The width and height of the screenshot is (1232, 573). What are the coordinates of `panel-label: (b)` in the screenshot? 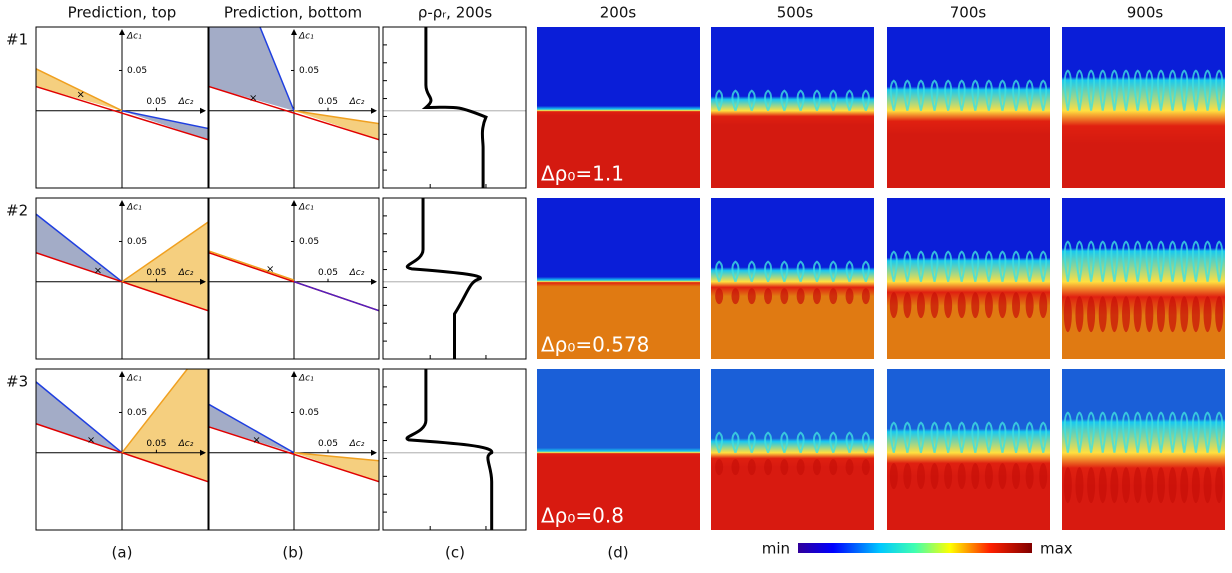 It's located at (292, 553).